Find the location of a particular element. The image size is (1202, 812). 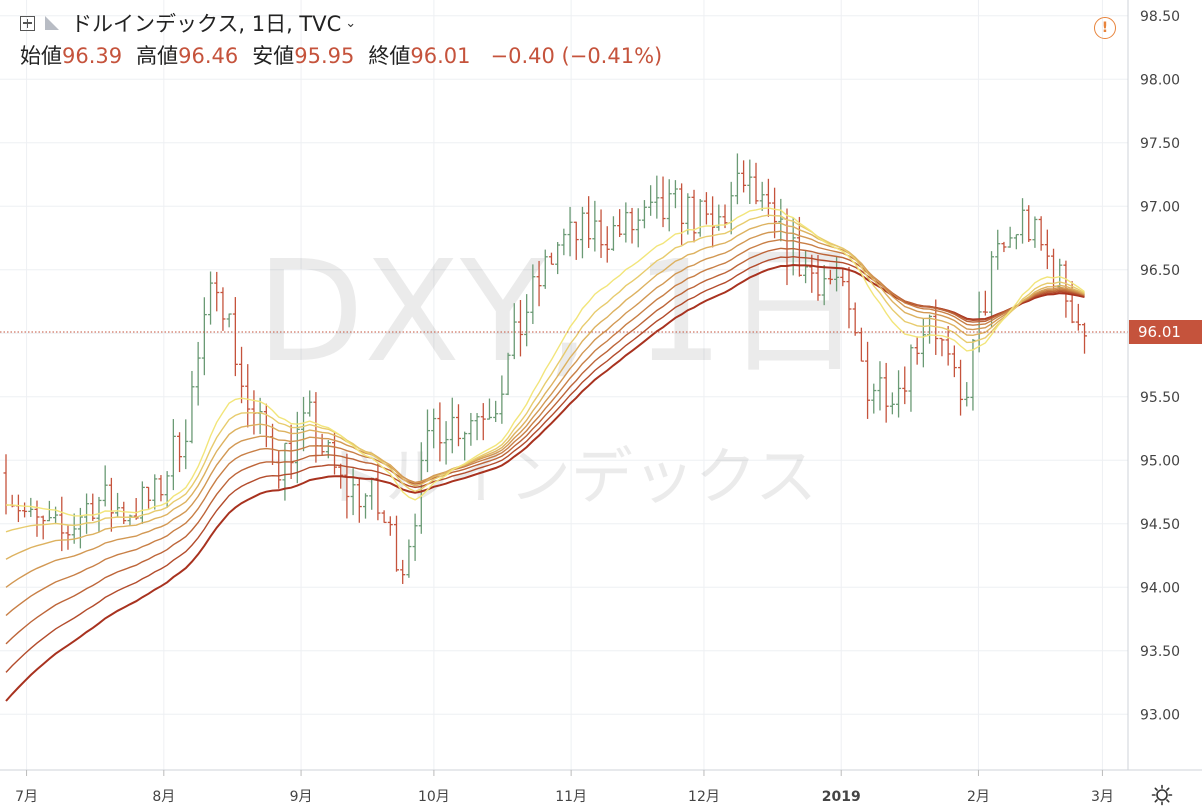

flag-icon is located at coordinates (52, 23).